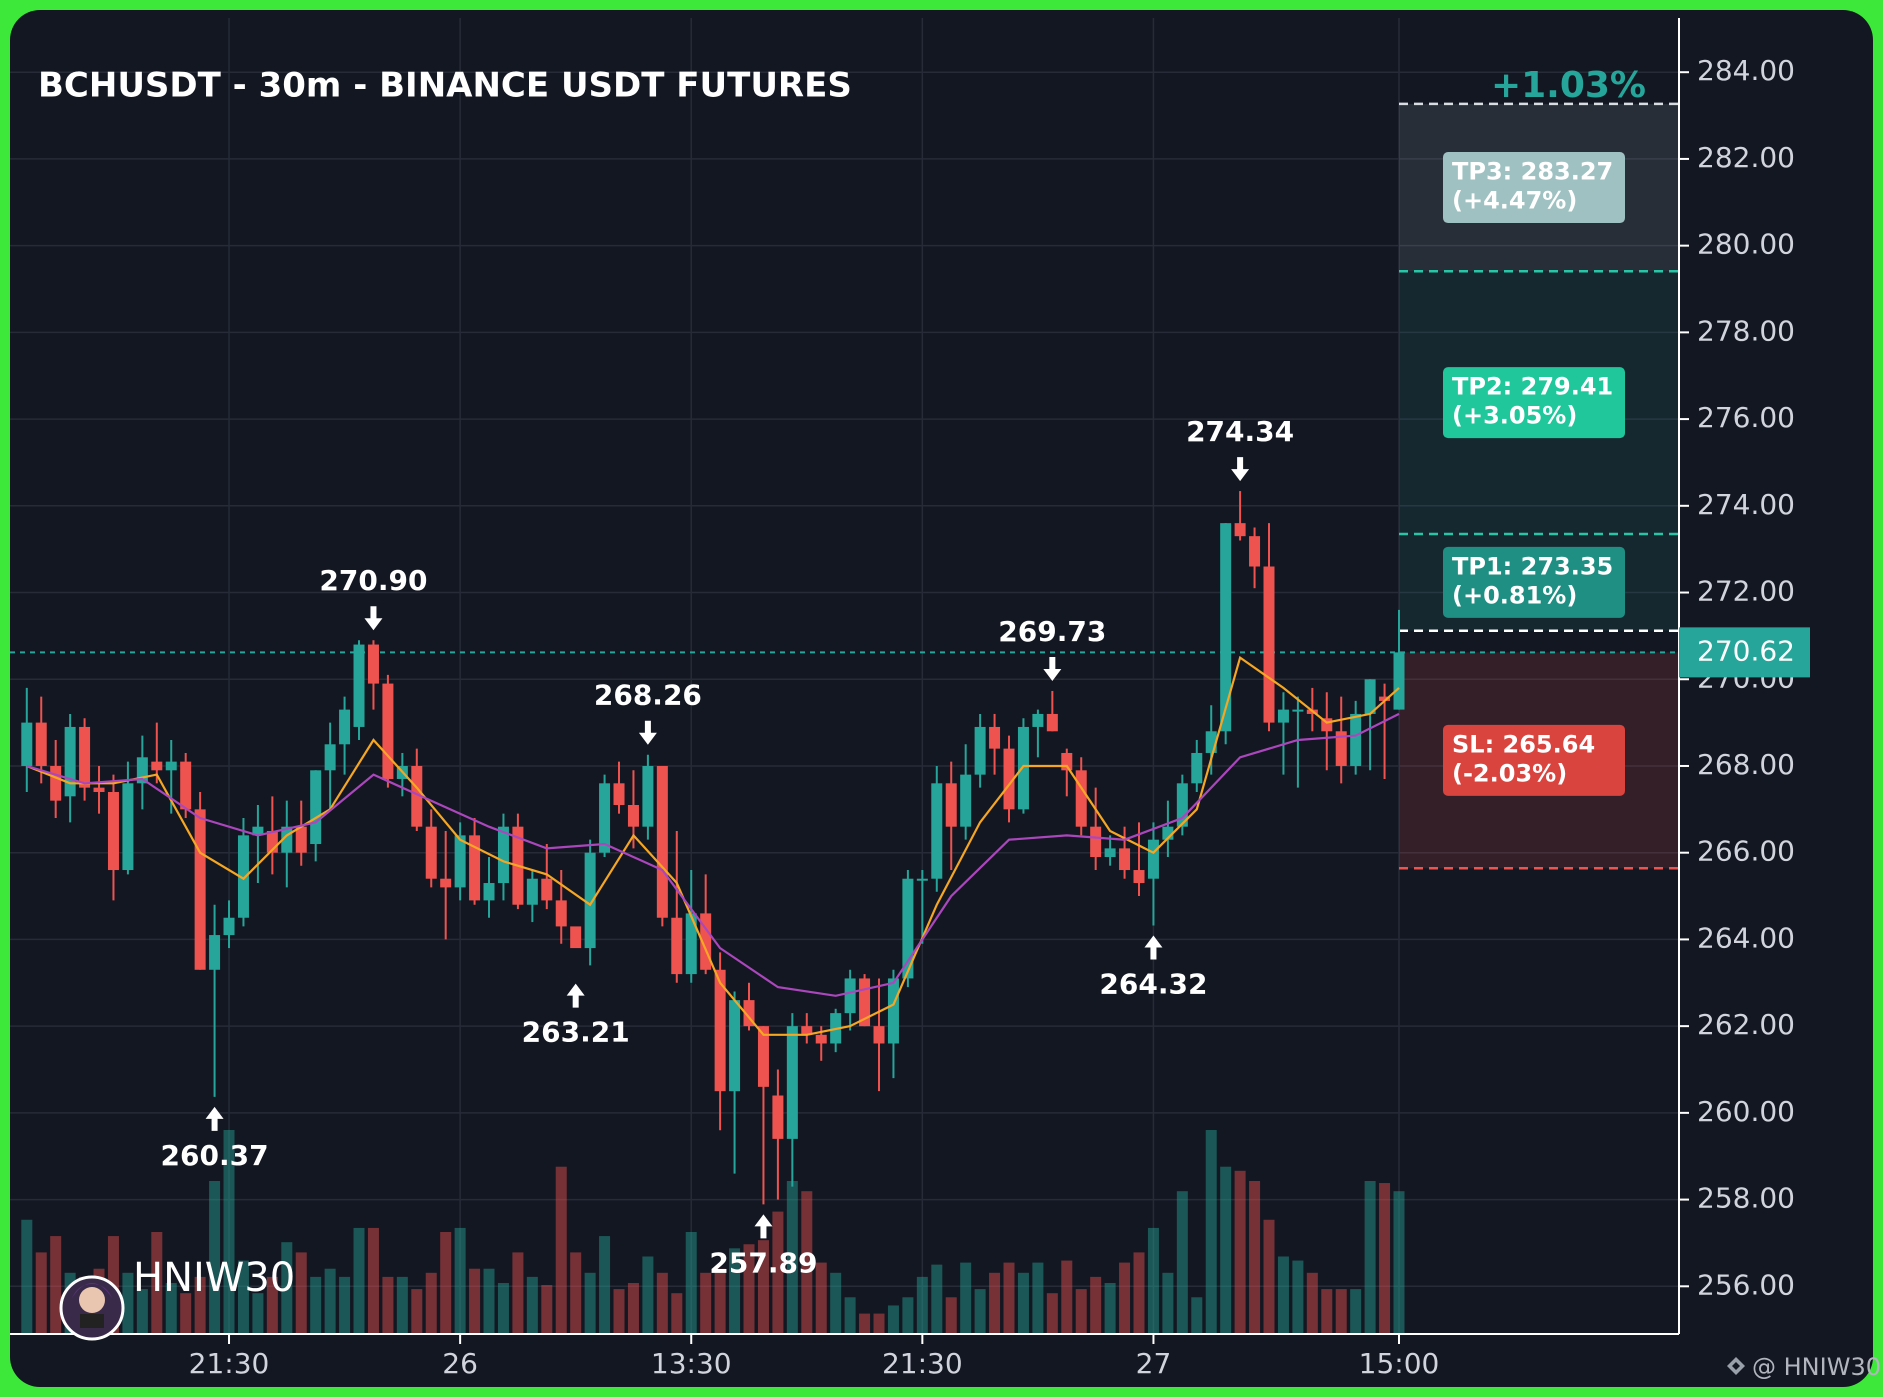  I want to click on target-change: (+3.05%), so click(1514, 416).